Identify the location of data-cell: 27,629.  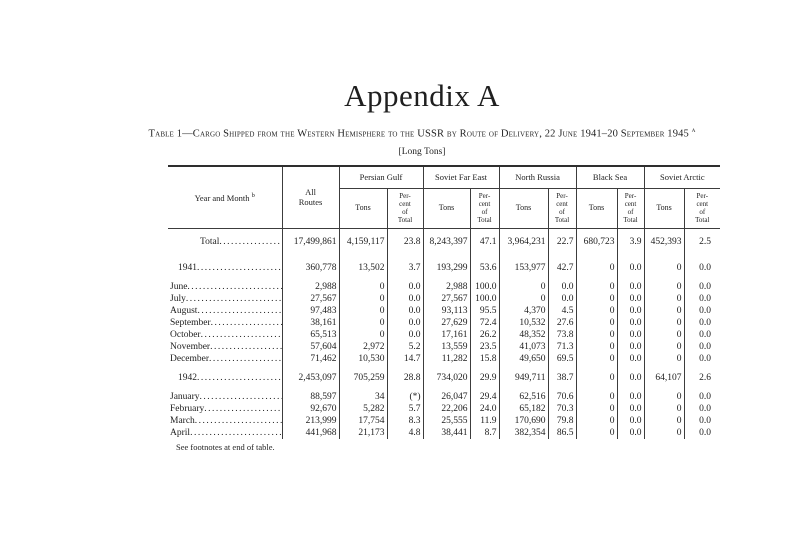
(446, 322).